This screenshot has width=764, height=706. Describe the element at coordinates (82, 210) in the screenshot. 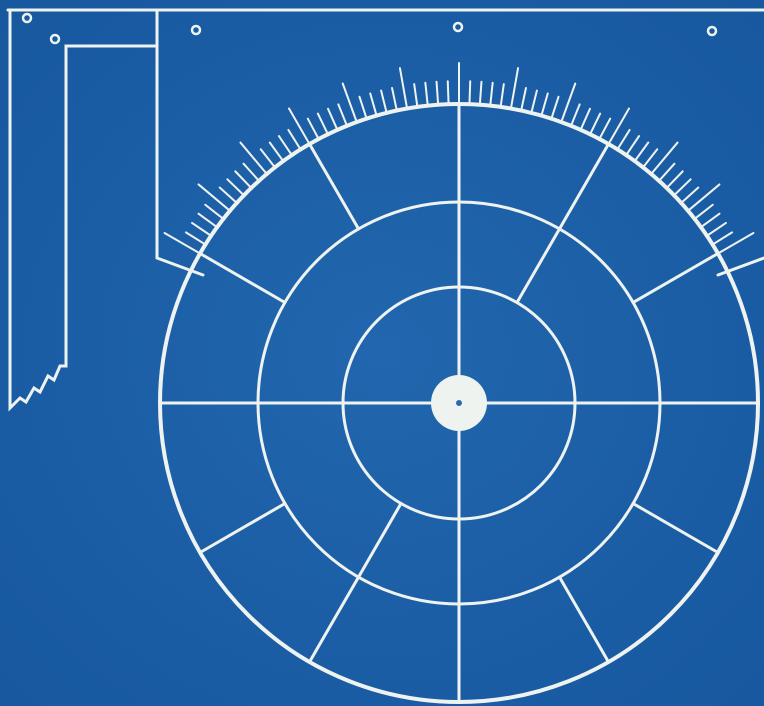

I see `left-bracket` at that location.